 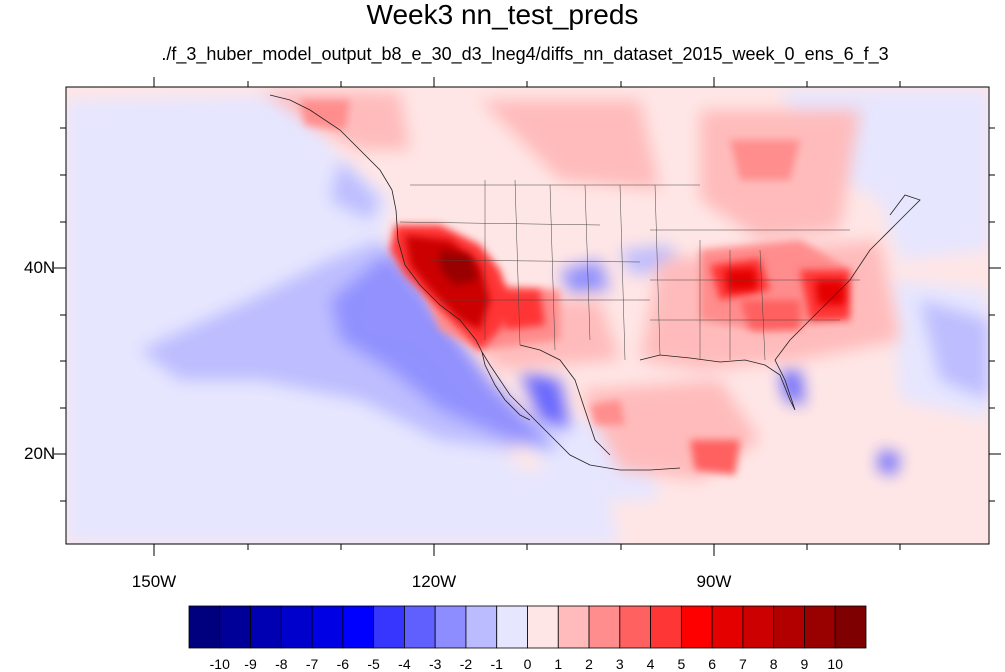 What do you see at coordinates (312, 664) in the screenshot?
I see `colorbar-label: -7` at bounding box center [312, 664].